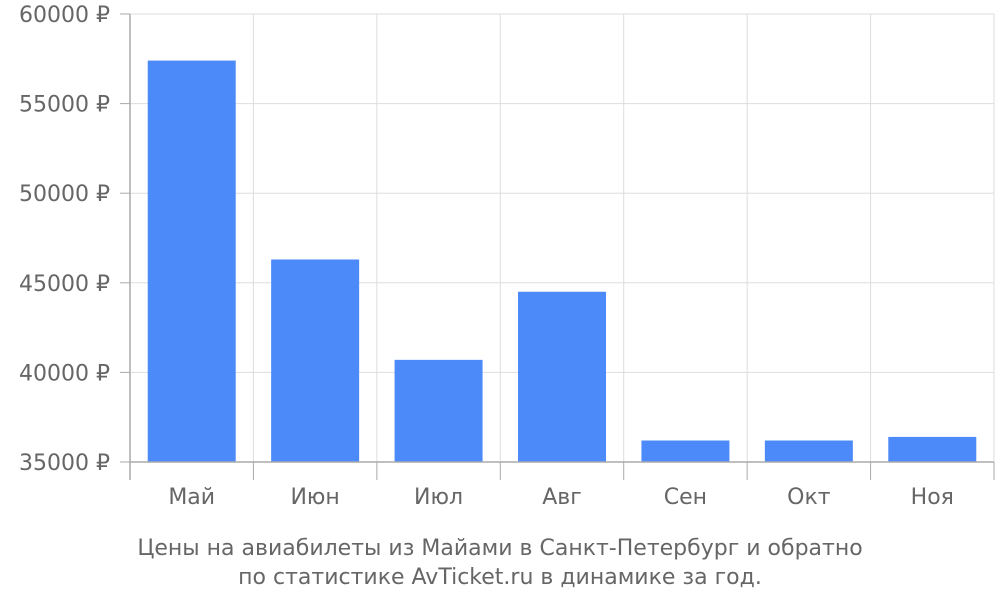 This screenshot has height=600, width=1000. I want to click on y-tick-label: 40000 ₽, so click(64, 373).